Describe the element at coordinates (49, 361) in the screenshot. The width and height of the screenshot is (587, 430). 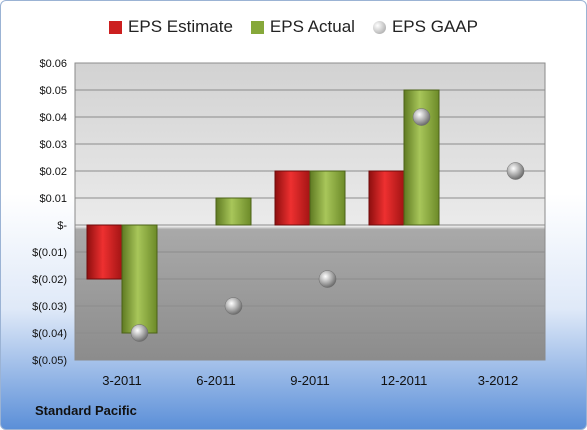
I see `y-tick-label: $(0.05)` at that location.